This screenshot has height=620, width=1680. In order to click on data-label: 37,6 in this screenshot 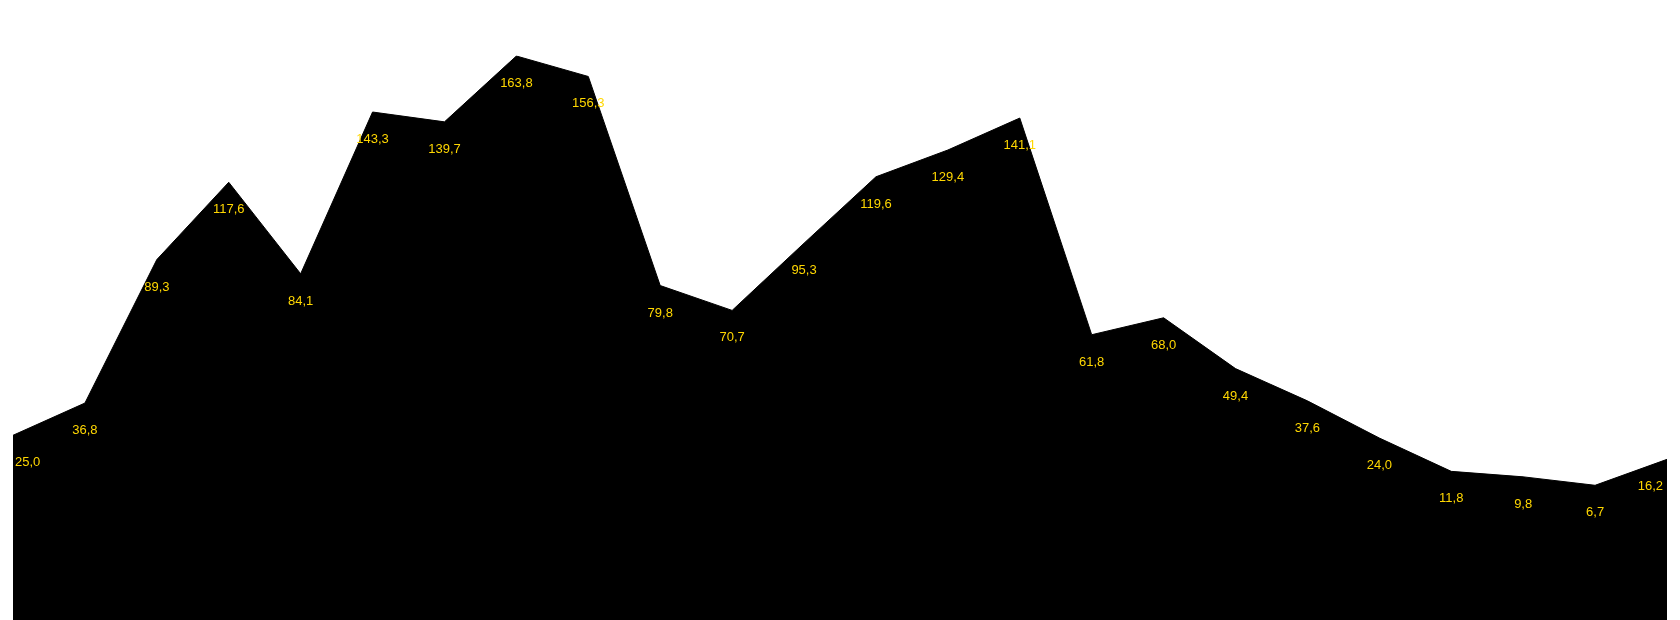, I will do `click(1307, 427)`.